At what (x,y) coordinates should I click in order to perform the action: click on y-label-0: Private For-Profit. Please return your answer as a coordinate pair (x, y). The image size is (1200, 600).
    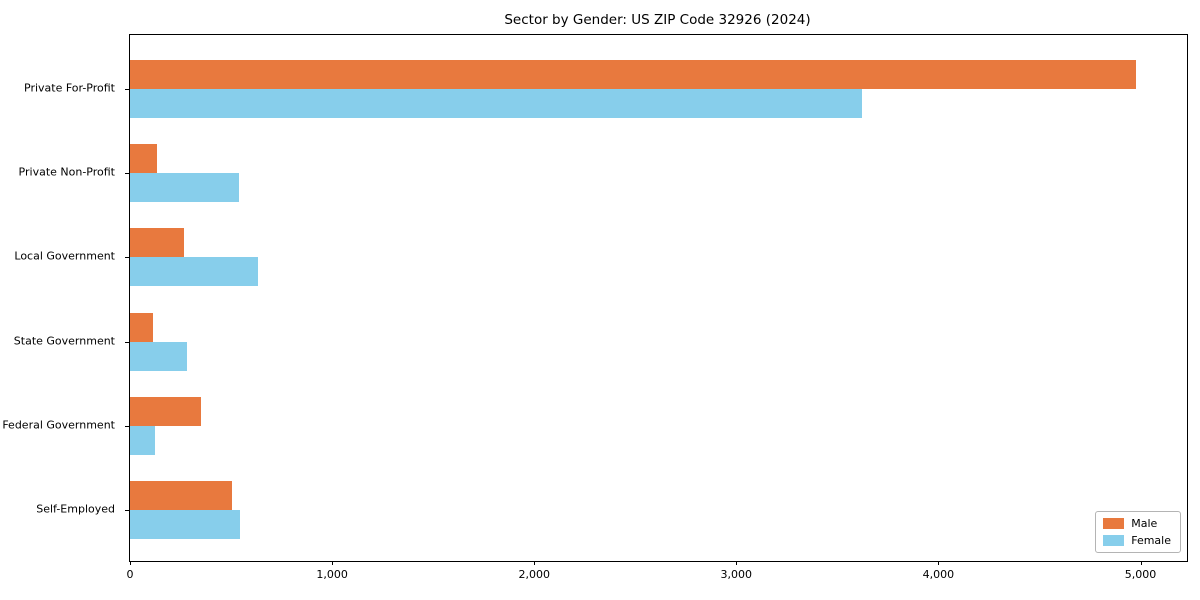
    Looking at the image, I should click on (69, 88).